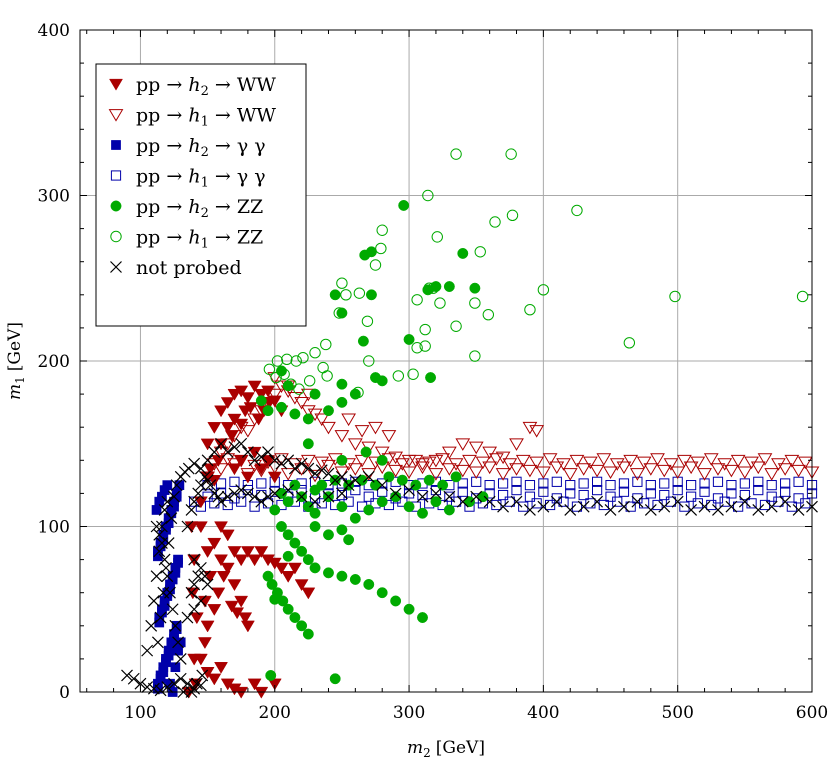  Describe the element at coordinates (275, 713) in the screenshot. I see `x-tick-label: 200` at that location.